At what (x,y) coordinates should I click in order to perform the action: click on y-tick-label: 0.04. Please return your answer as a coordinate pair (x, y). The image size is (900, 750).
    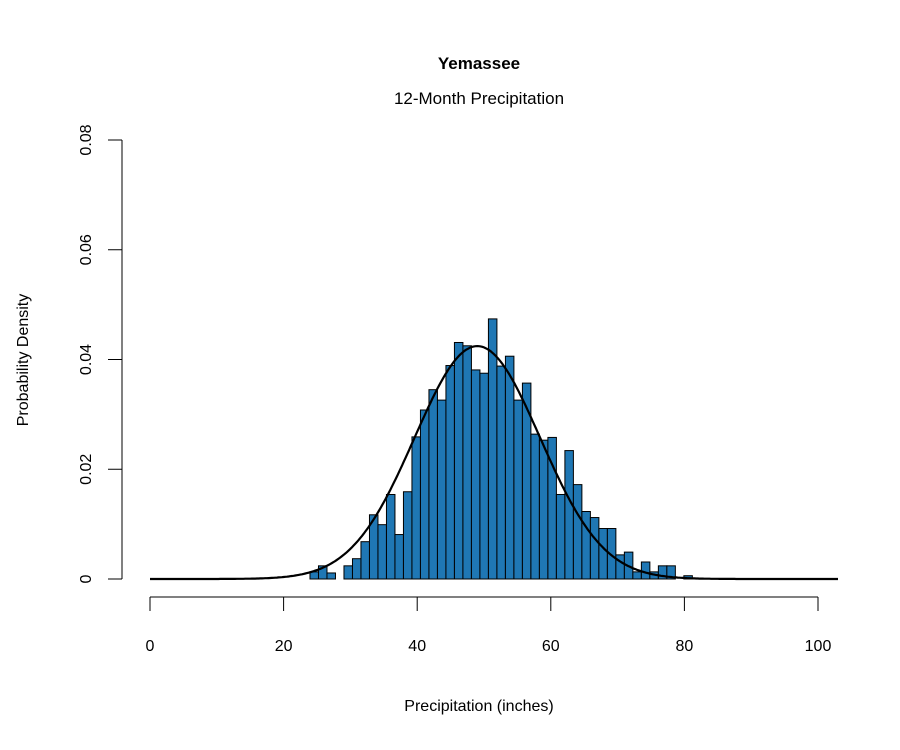
    Looking at the image, I should click on (86, 359).